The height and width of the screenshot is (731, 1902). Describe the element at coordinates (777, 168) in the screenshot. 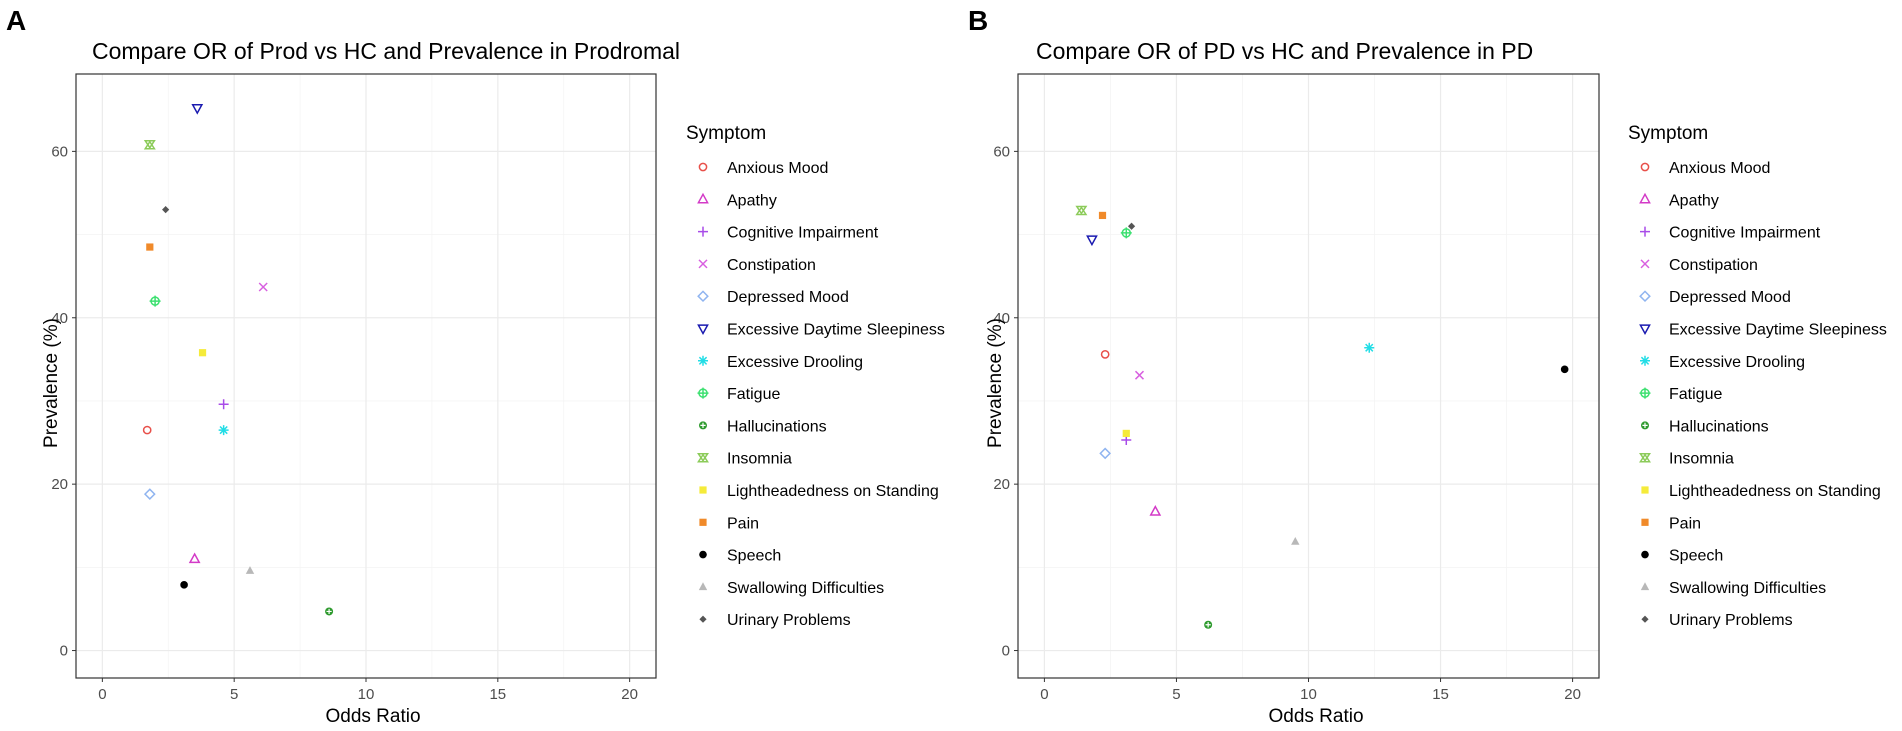

I see `legend-label-anxious-mood: Anxious Mood` at that location.